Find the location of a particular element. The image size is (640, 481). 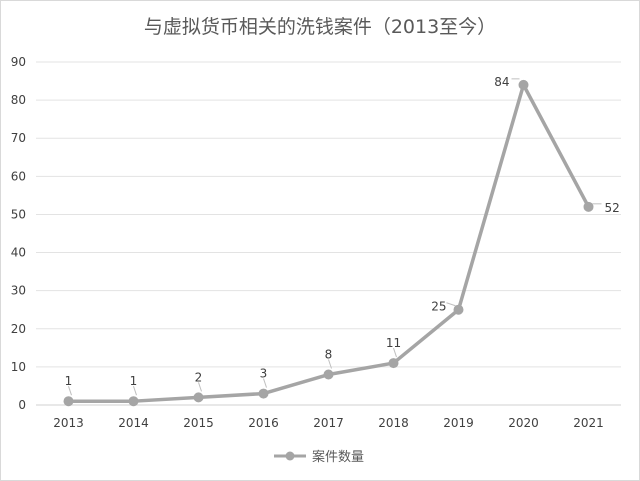

data-label-leader-2016 is located at coordinates (265, 383).